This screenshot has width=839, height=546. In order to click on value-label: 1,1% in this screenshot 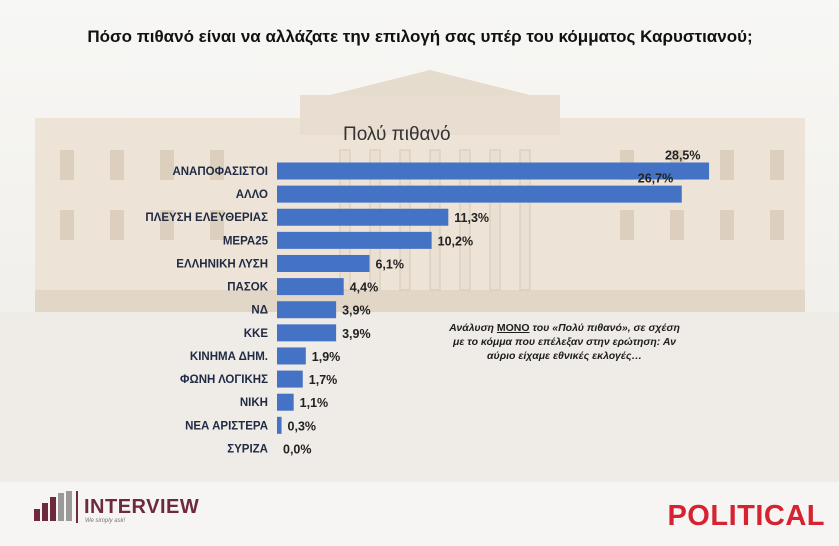, I will do `click(314, 403)`.